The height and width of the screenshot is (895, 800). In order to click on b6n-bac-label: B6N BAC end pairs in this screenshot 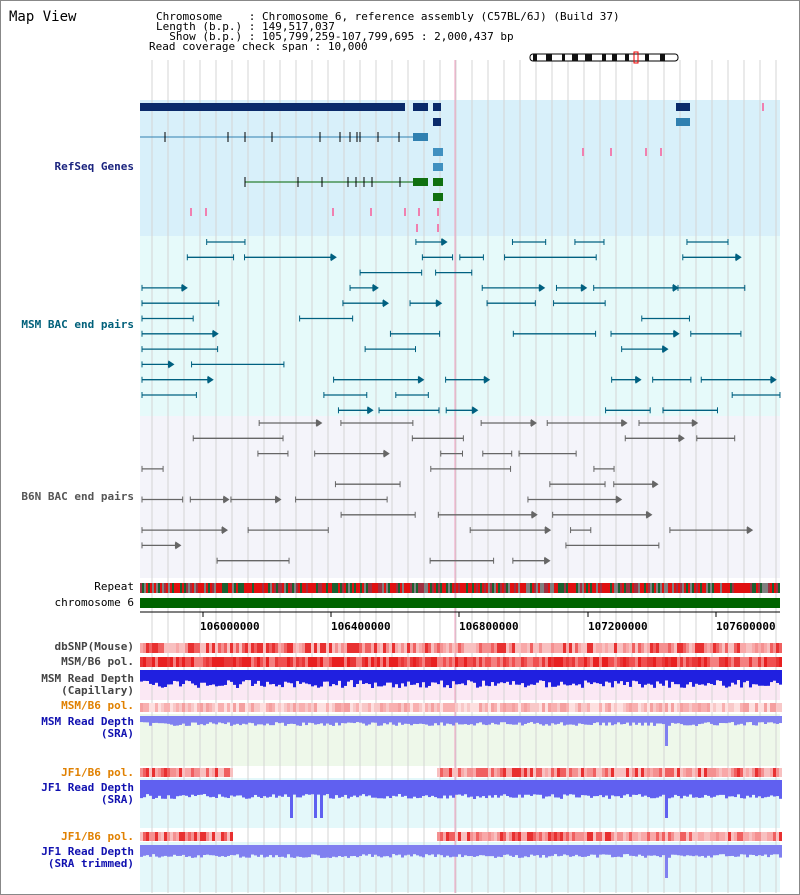, I will do `click(77, 496)`.